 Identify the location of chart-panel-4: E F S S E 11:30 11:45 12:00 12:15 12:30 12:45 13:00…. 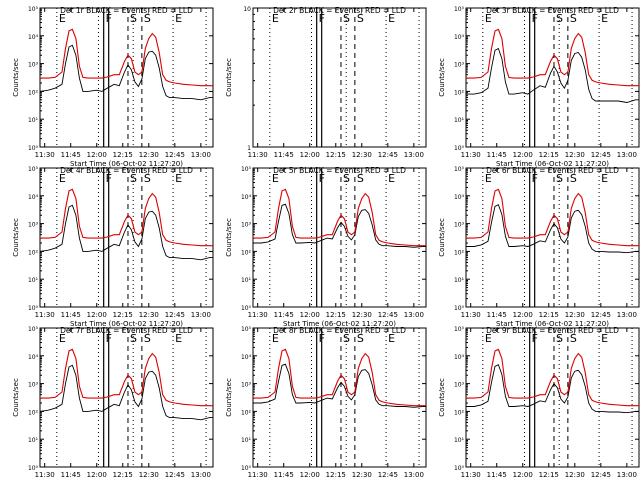
(113, 247).